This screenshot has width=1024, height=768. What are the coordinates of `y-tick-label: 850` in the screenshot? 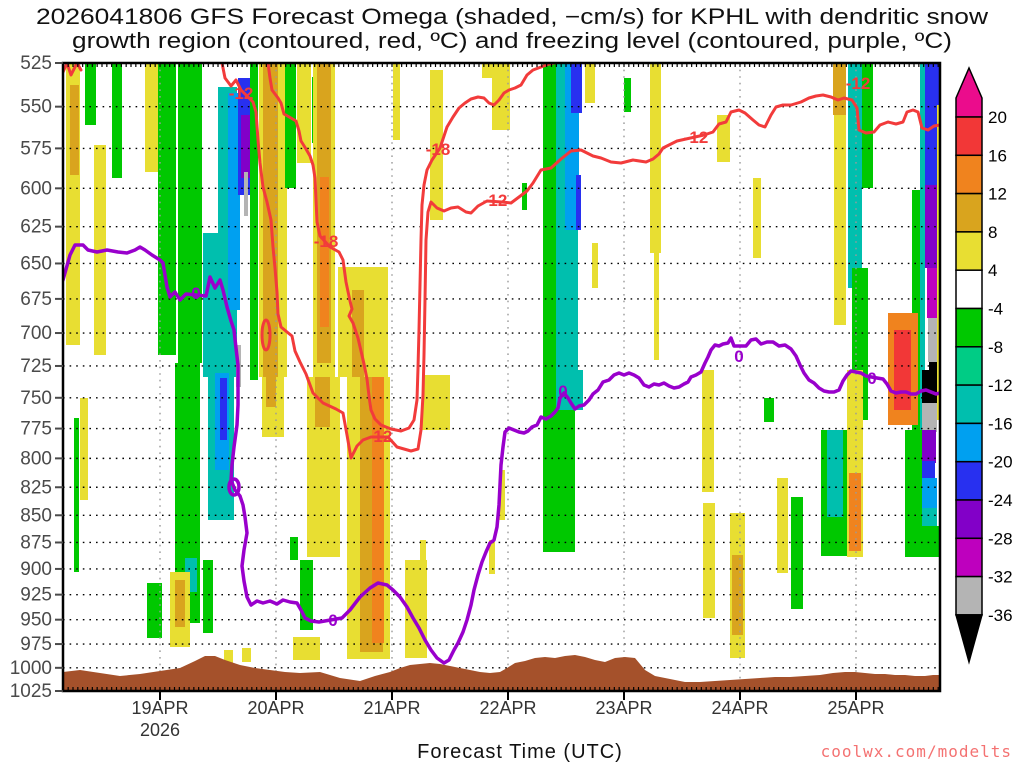 It's located at (36, 515).